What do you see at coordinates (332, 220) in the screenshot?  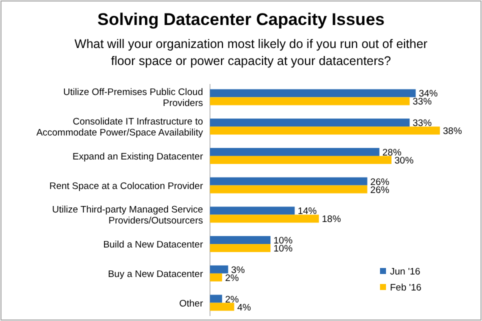 I see `data-label: 18%` at bounding box center [332, 220].